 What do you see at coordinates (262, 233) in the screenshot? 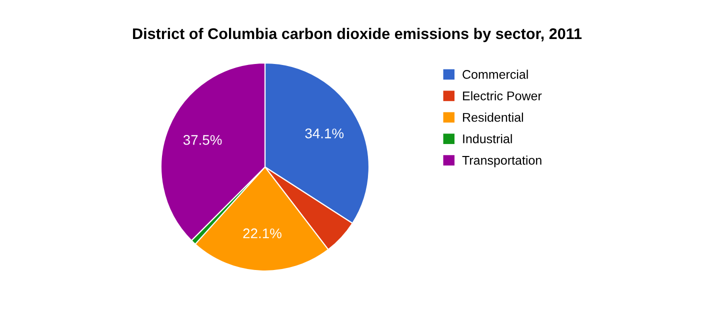
I see `data-label: 22.1%` at bounding box center [262, 233].